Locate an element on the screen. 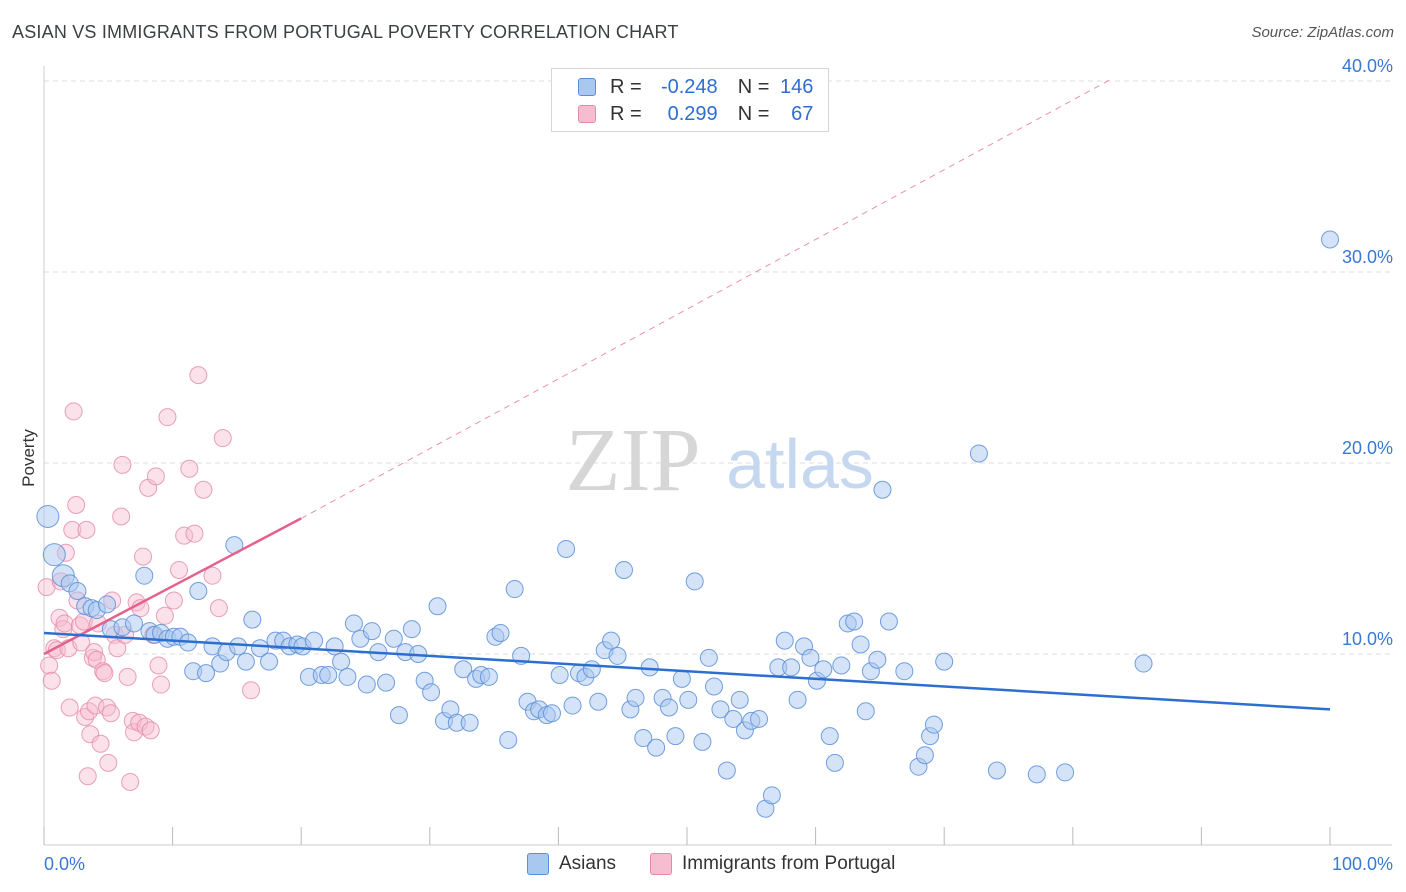  y-tick-label: 20.0% is located at coordinates (1367, 448).